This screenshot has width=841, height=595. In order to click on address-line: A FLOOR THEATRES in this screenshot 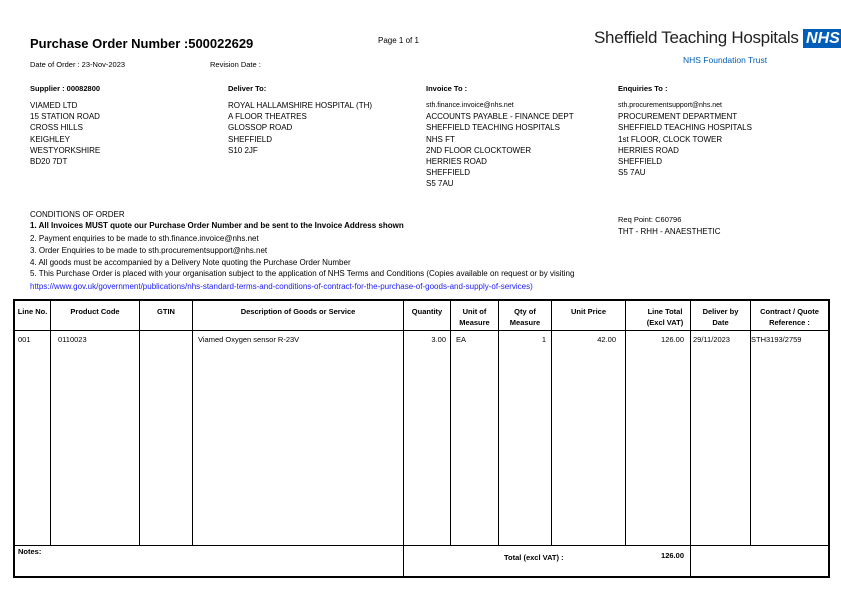, I will do `click(267, 117)`.